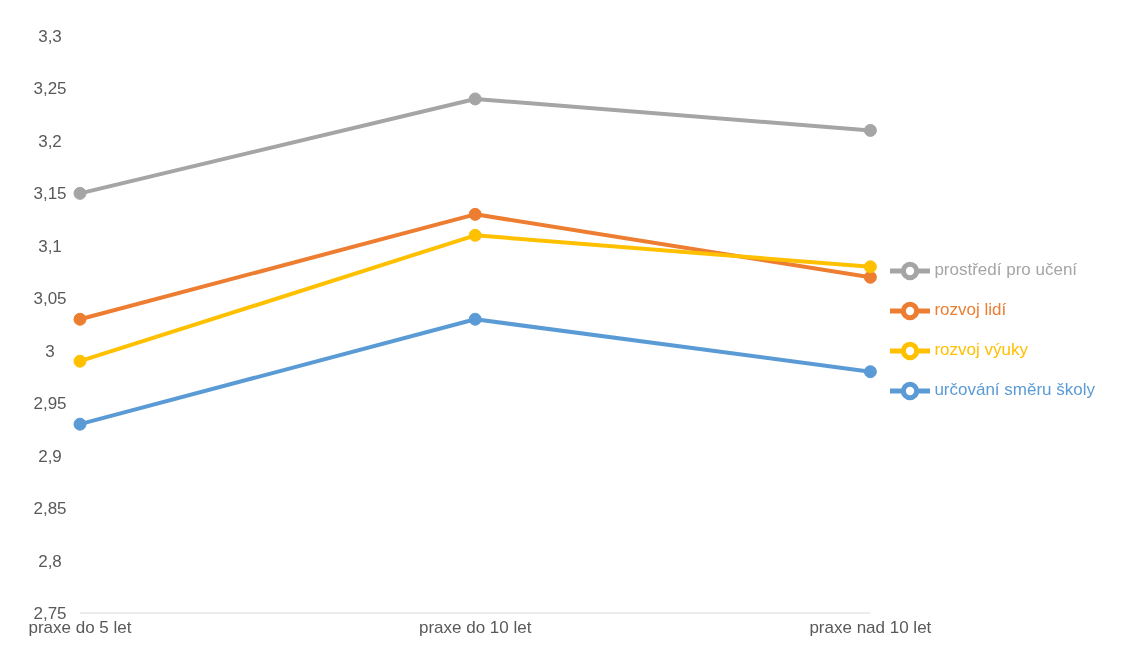 This screenshot has height=656, width=1123. What do you see at coordinates (50, 37) in the screenshot?
I see `y-tick-label: 3,3` at bounding box center [50, 37].